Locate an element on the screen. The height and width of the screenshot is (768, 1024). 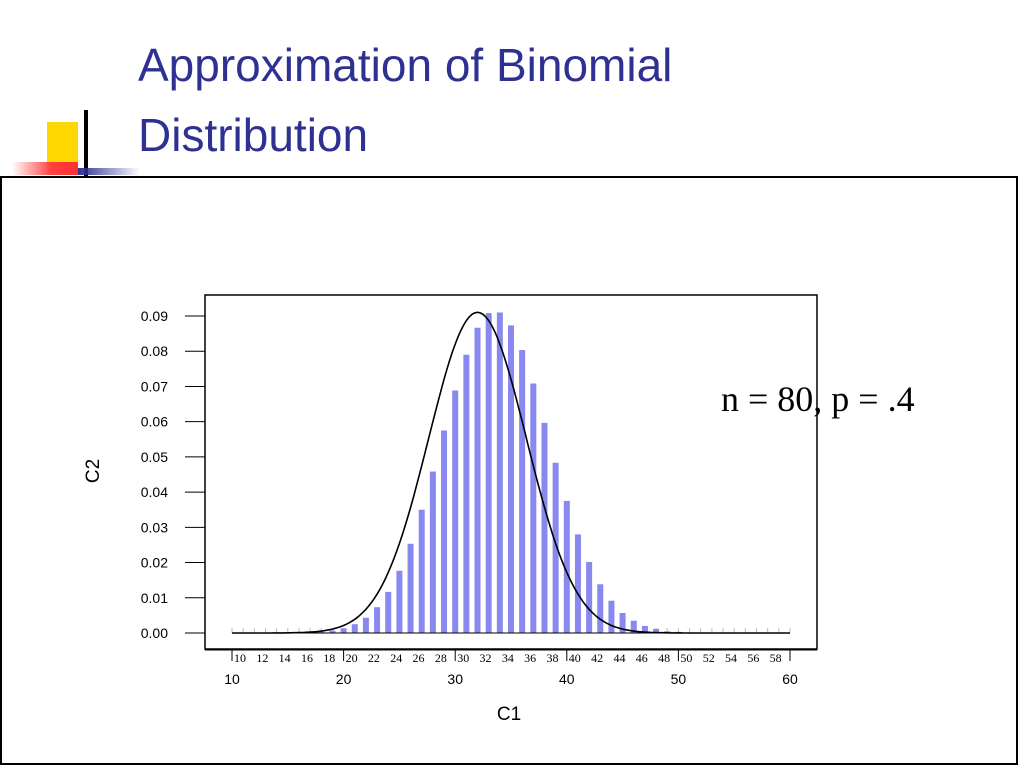
x-category-label: 34 is located at coordinates (508, 658).